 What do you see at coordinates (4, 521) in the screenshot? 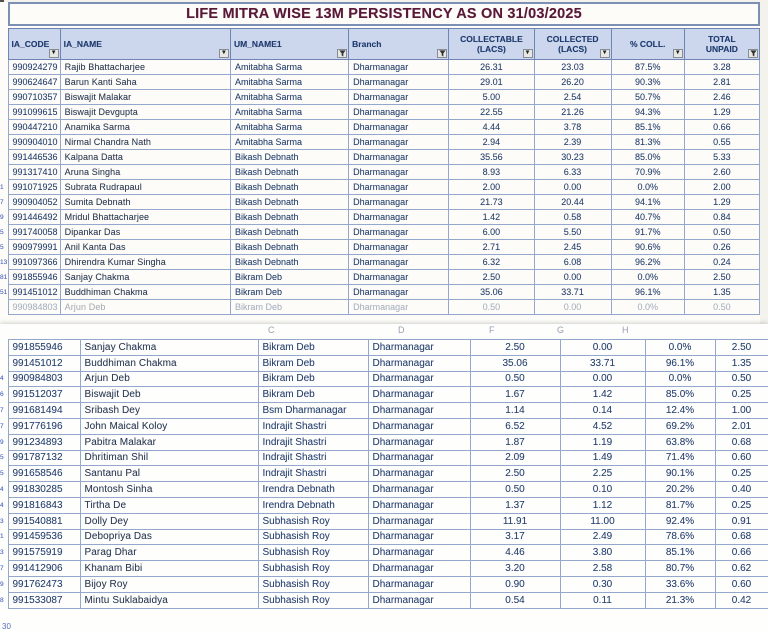
I see `row-number-fragment: 3` at bounding box center [4, 521].